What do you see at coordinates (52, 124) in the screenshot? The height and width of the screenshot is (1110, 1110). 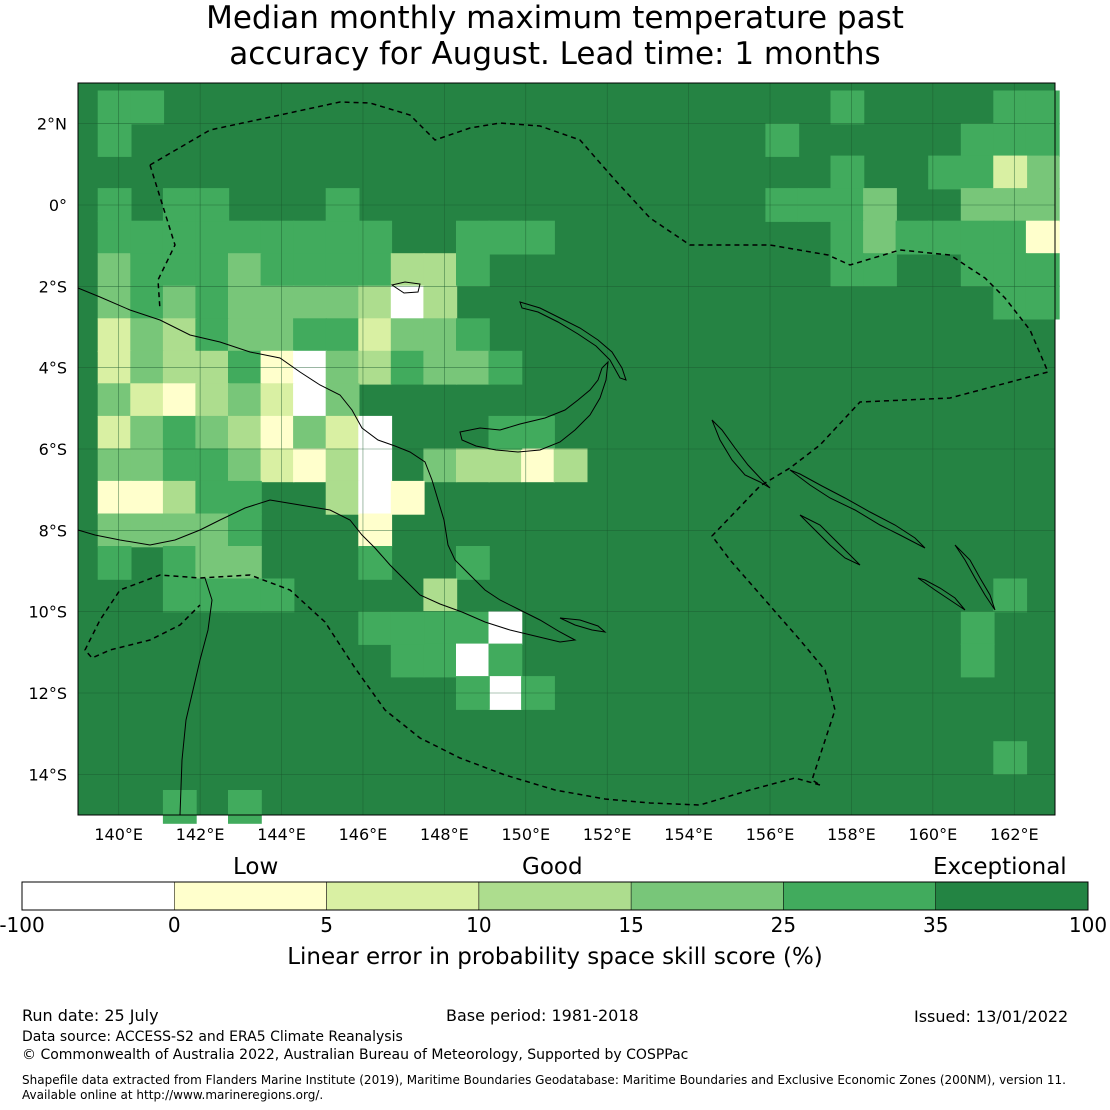 I see `latitude-tick-label: 2°N` at bounding box center [52, 124].